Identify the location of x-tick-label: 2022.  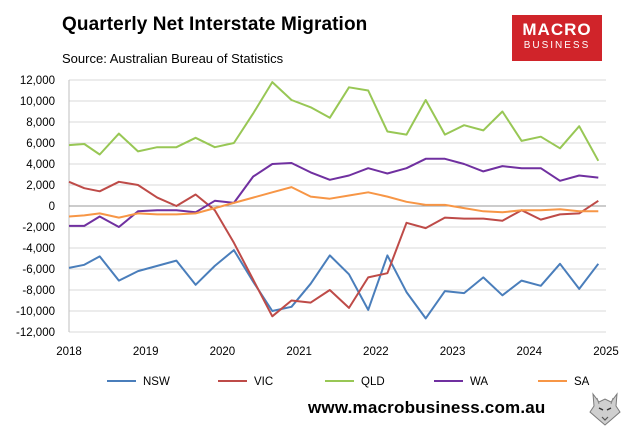
(376, 352).